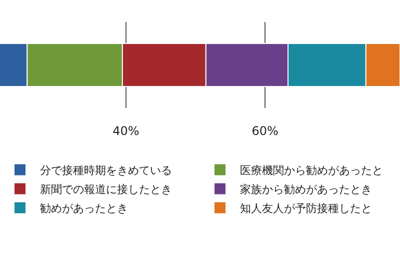 Image resolution: width=400 pixels, height=267 pixels. What do you see at coordinates (106, 171) in the screenshot?
I see `legend-label: 分で接種時期をきめている` at bounding box center [106, 171].